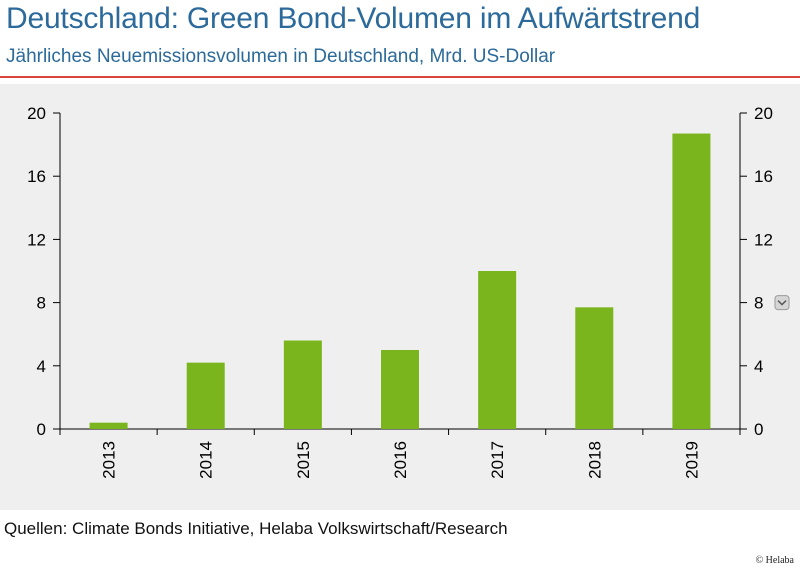 This screenshot has width=800, height=571. I want to click on chevron-down-icon, so click(782, 303).